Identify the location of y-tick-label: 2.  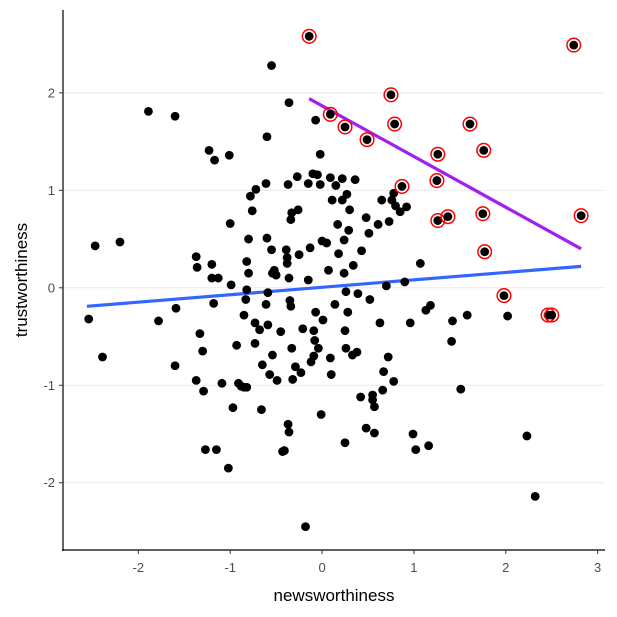
(51, 92).